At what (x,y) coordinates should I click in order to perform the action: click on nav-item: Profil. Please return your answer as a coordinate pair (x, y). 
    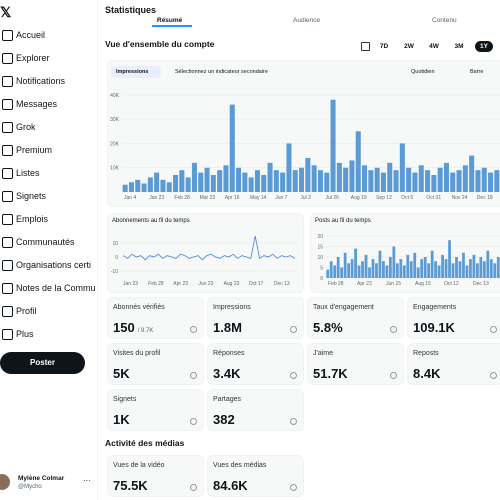
    Looking at the image, I should click on (19, 311).